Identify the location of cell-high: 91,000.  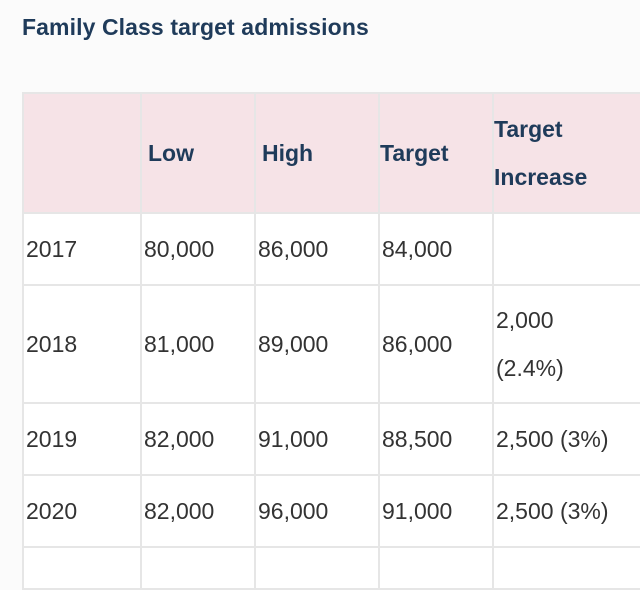
(317, 439).